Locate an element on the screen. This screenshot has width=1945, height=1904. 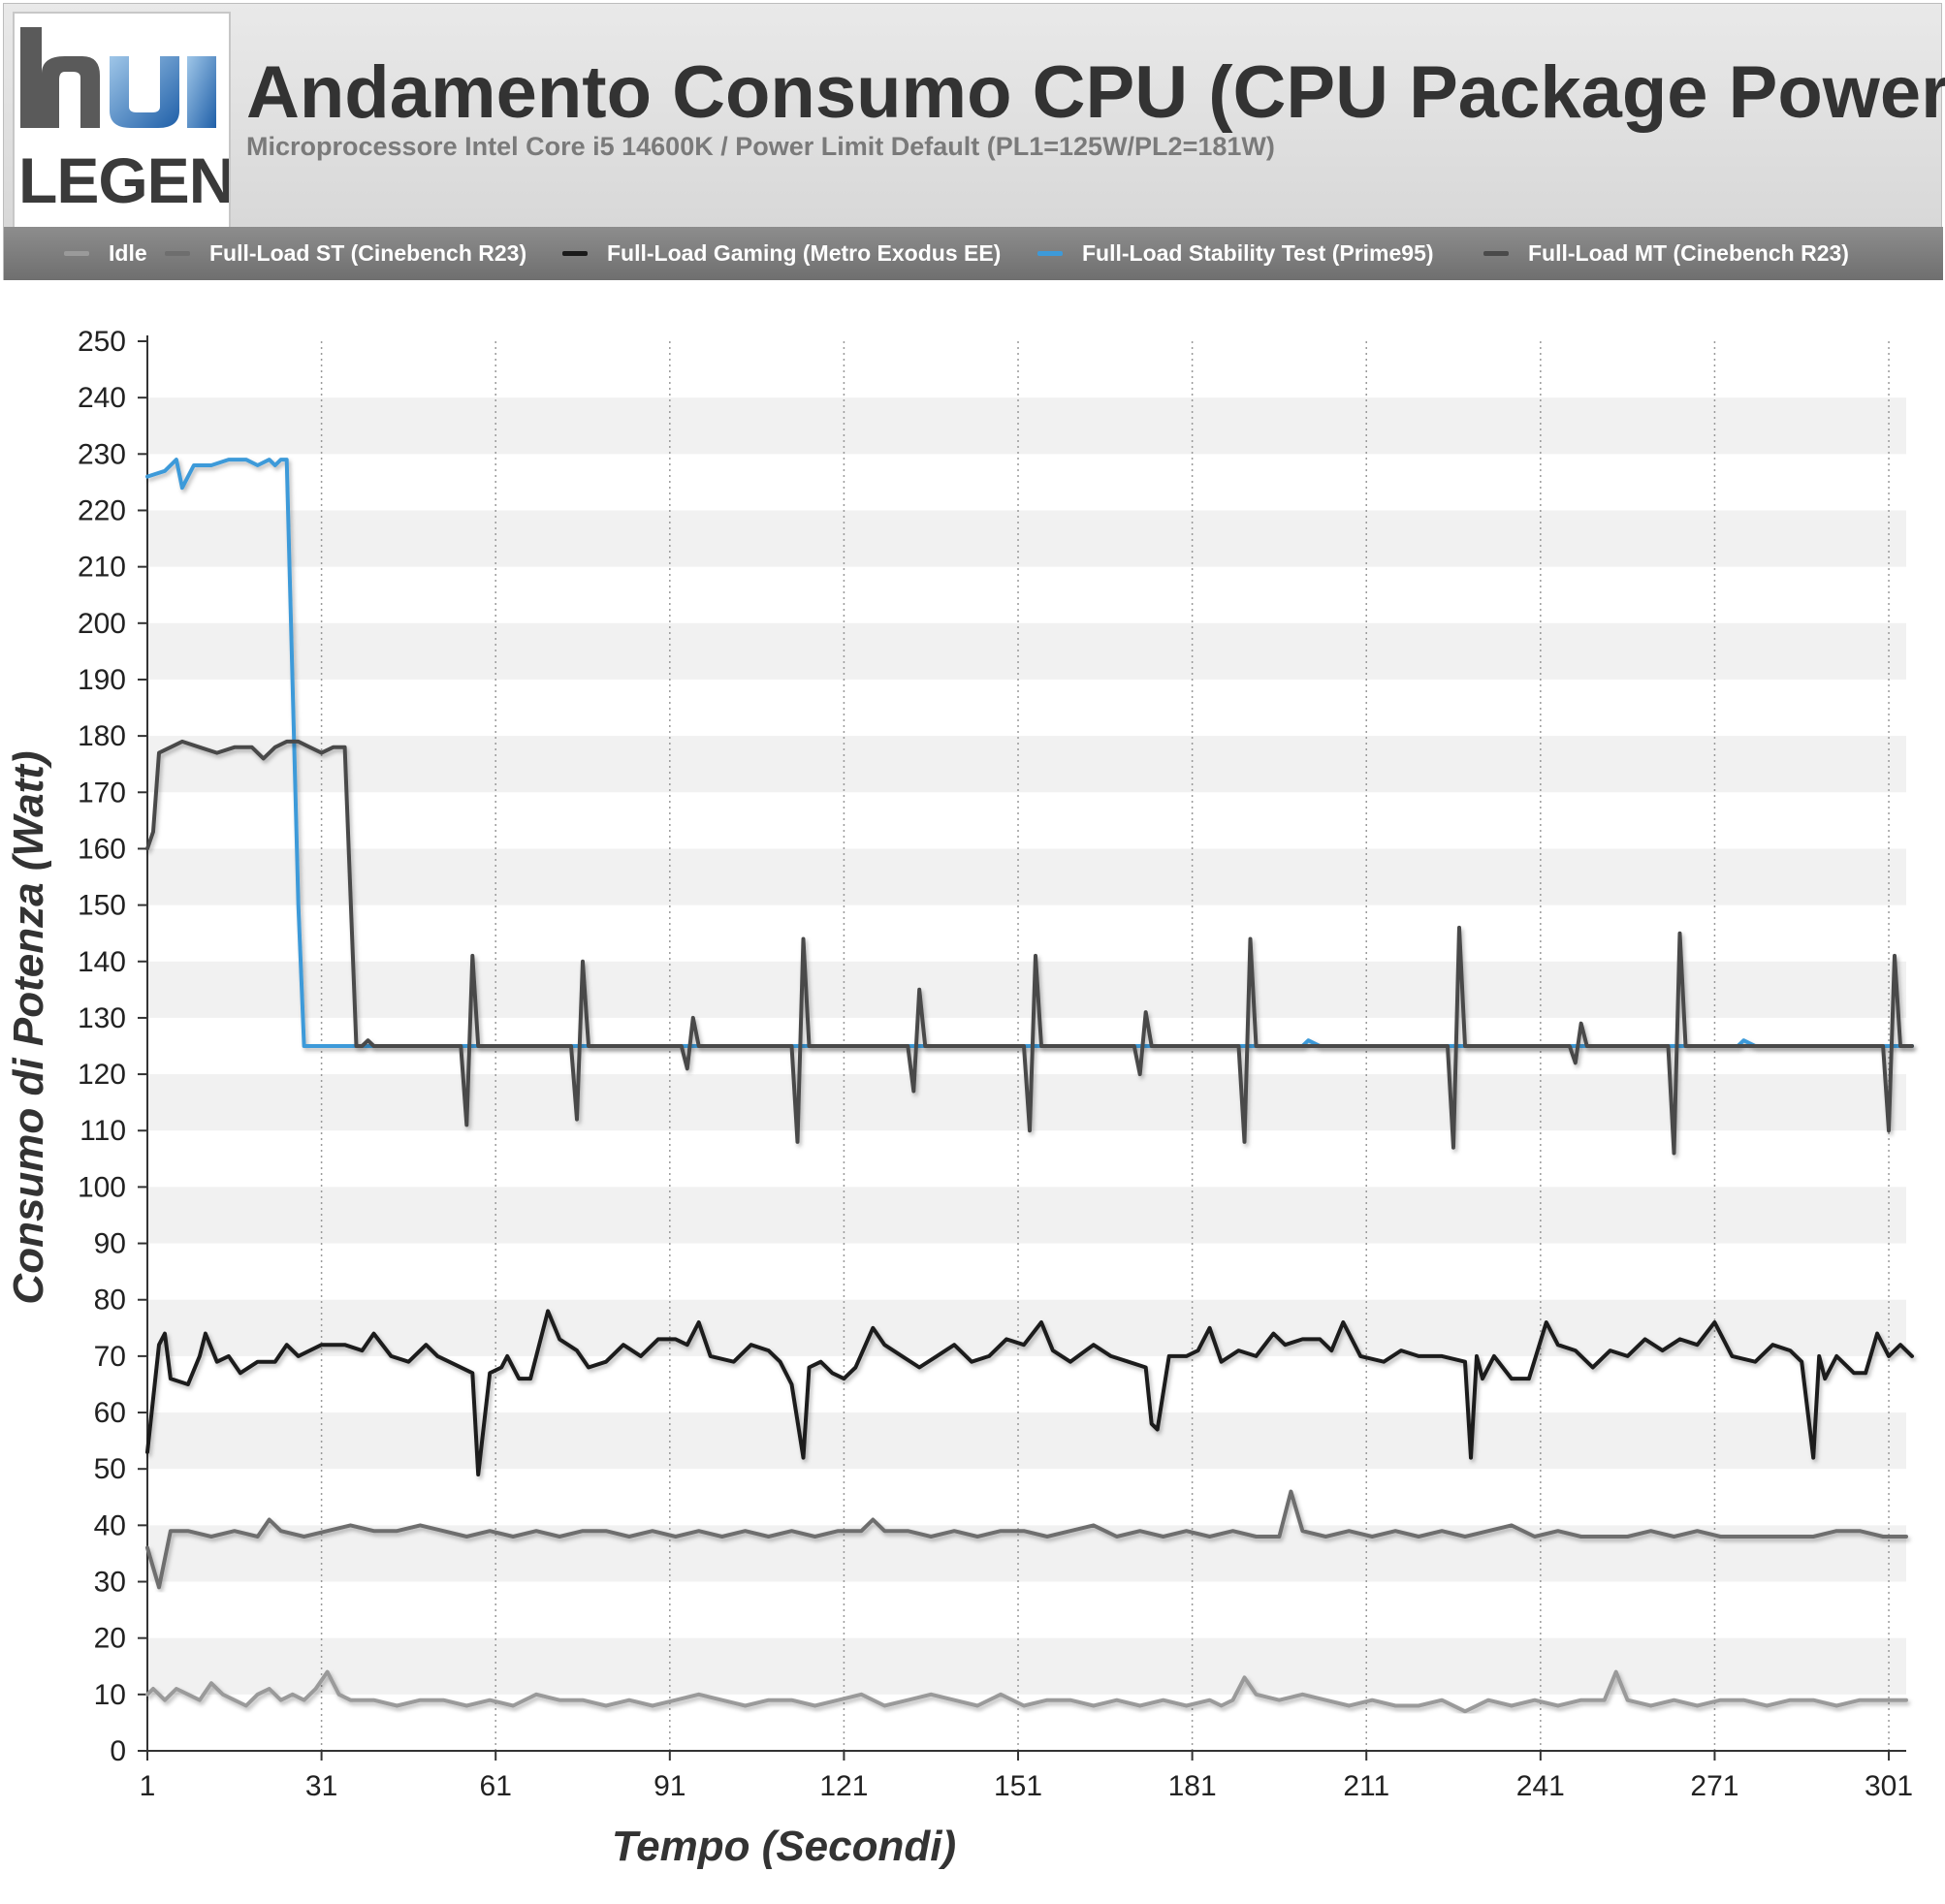
logo-mark-icon is located at coordinates (118, 78).